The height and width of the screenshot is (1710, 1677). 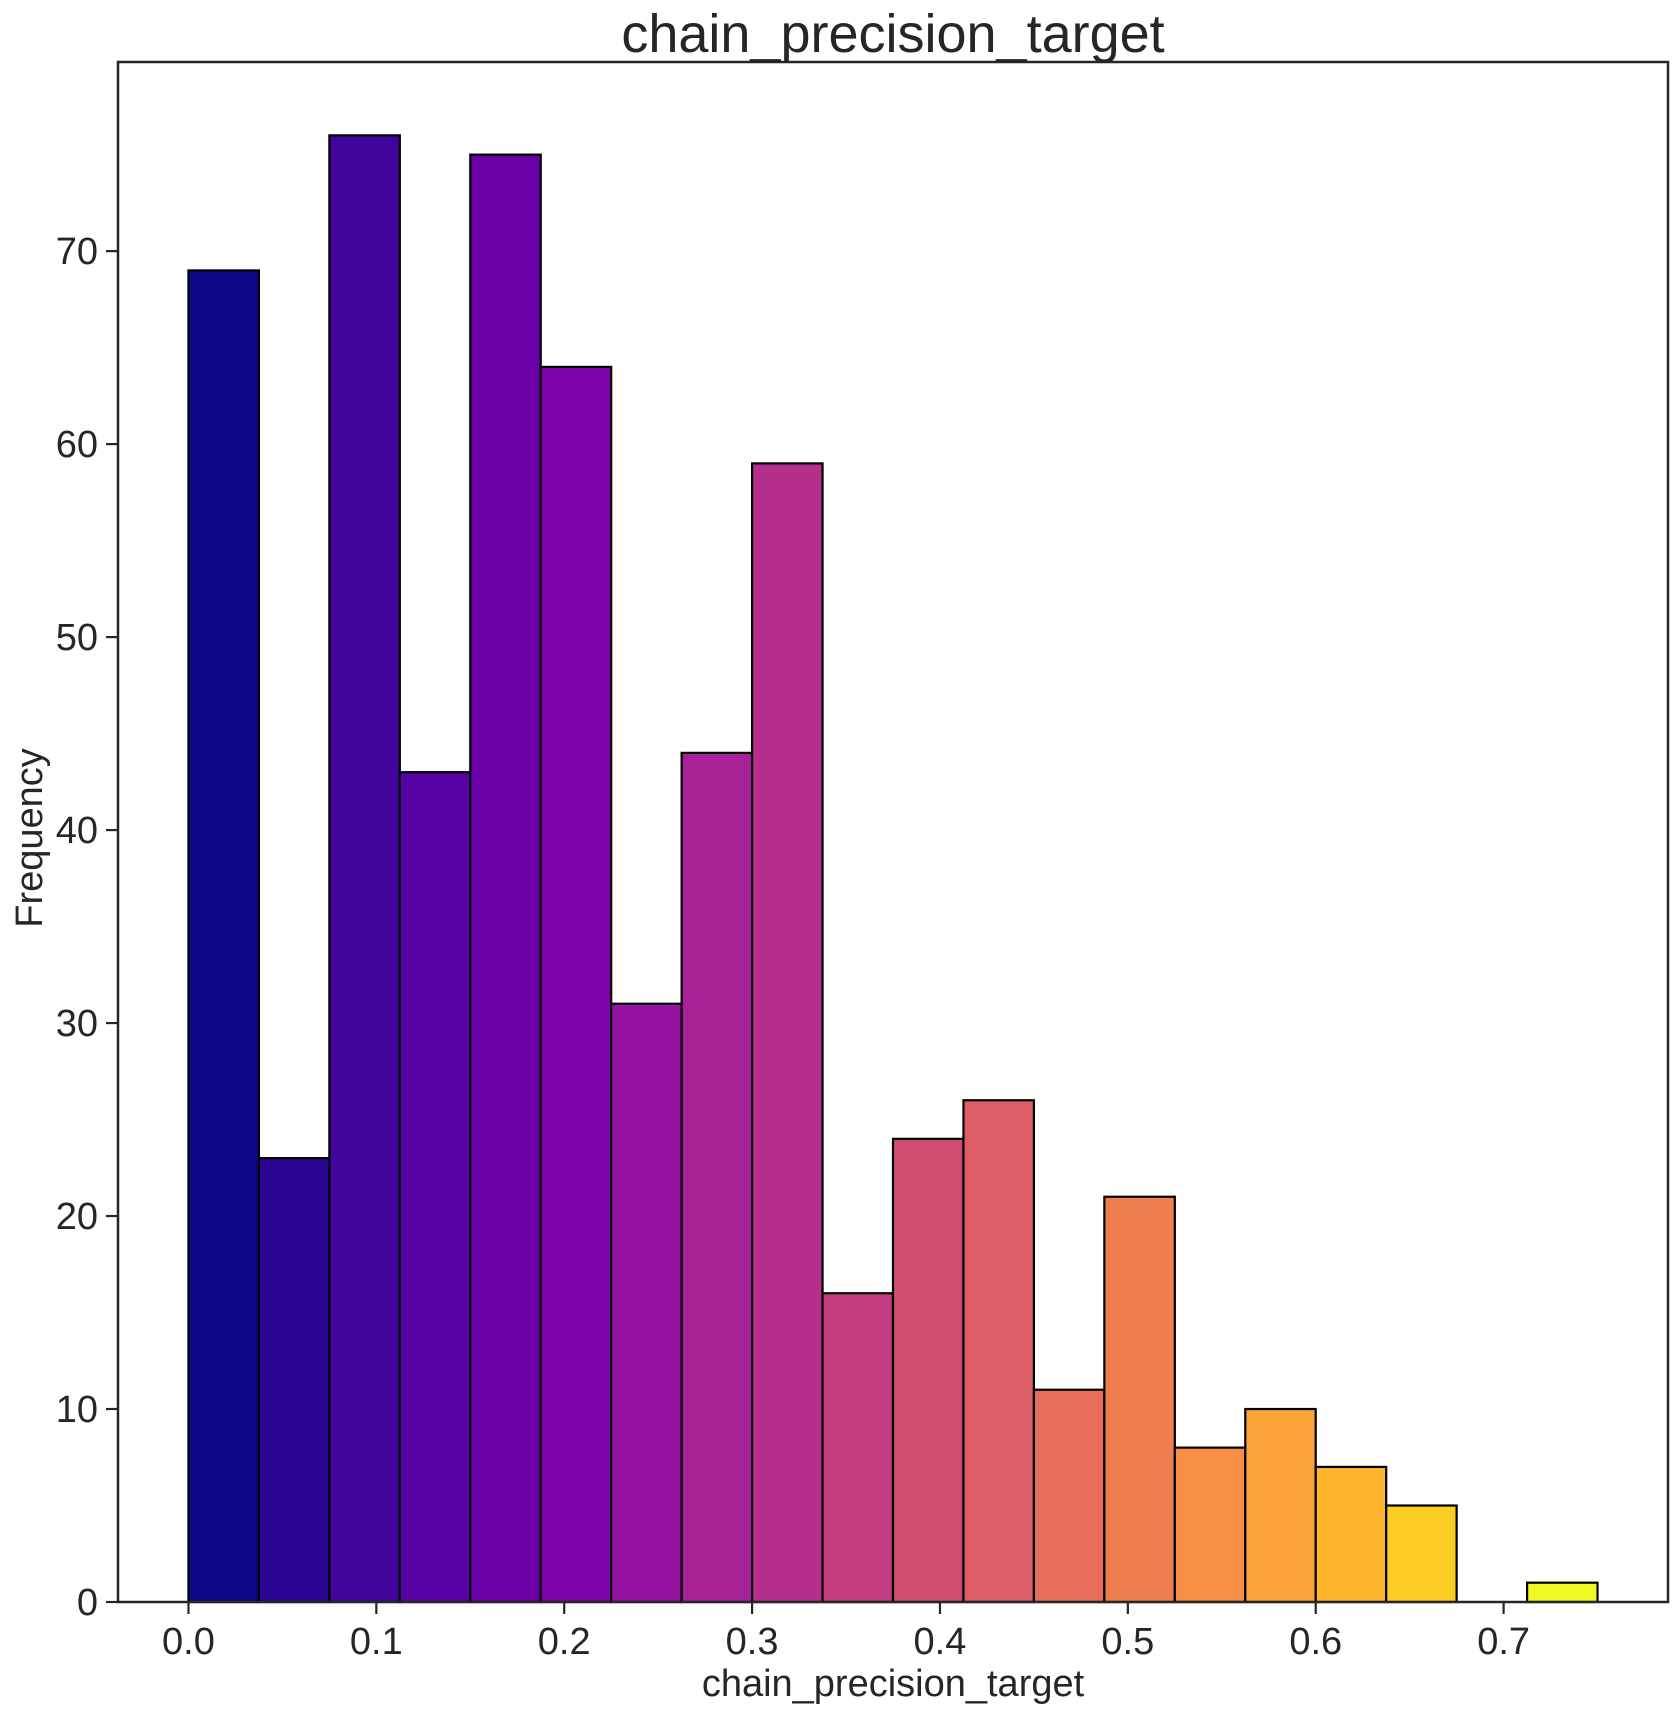 What do you see at coordinates (77, 1217) in the screenshot?
I see `y-tick-label: 20` at bounding box center [77, 1217].